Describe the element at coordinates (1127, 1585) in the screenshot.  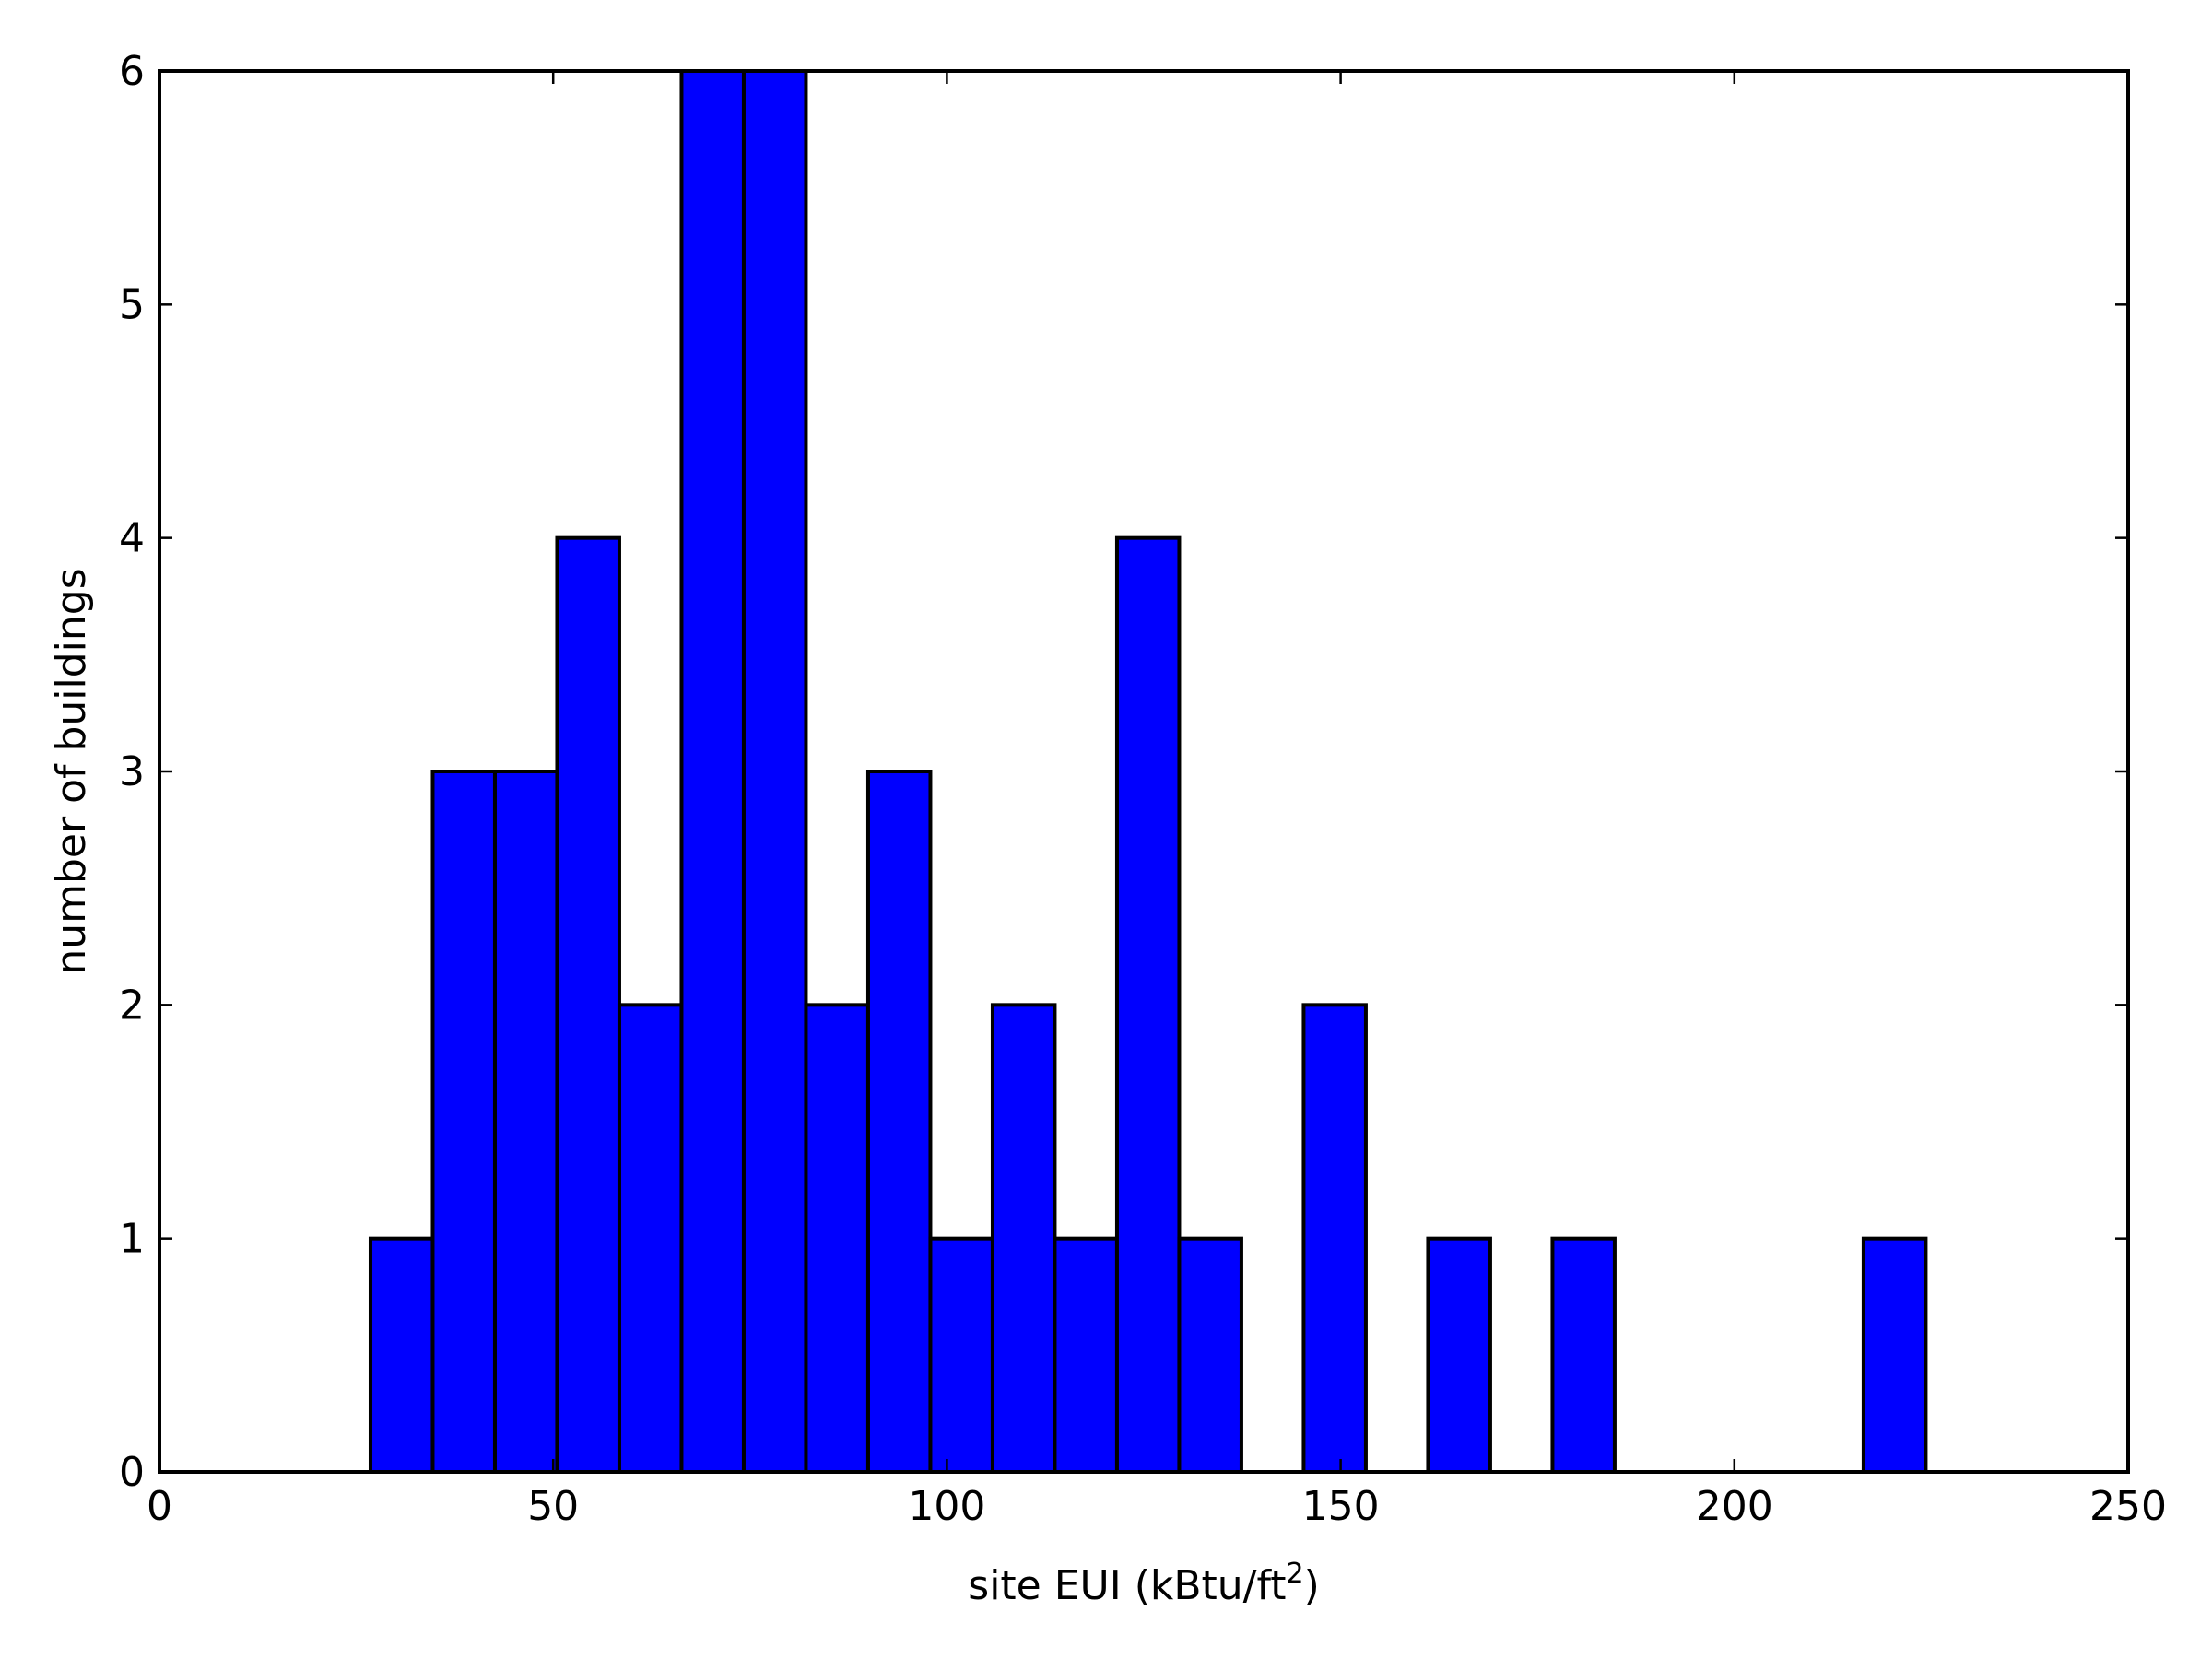
I see `x-axis-label-main: site EUI (kBtu/ft` at that location.